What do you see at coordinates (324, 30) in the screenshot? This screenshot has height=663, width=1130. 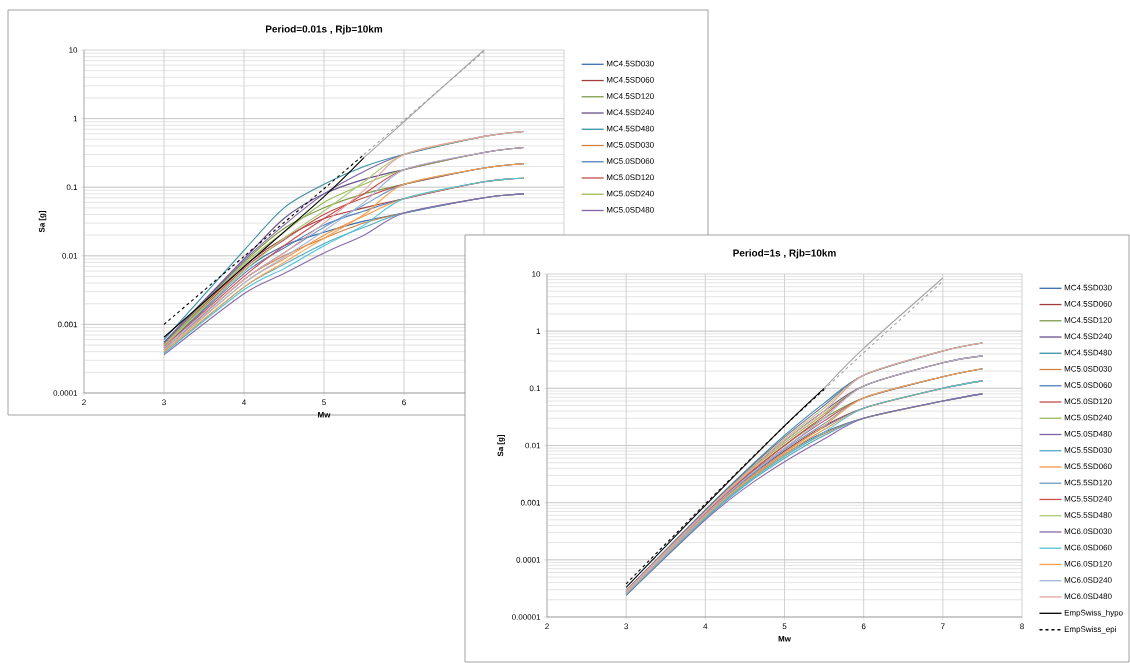 I see `chart-title: Period=0.01s , Rjb=10km` at bounding box center [324, 30].